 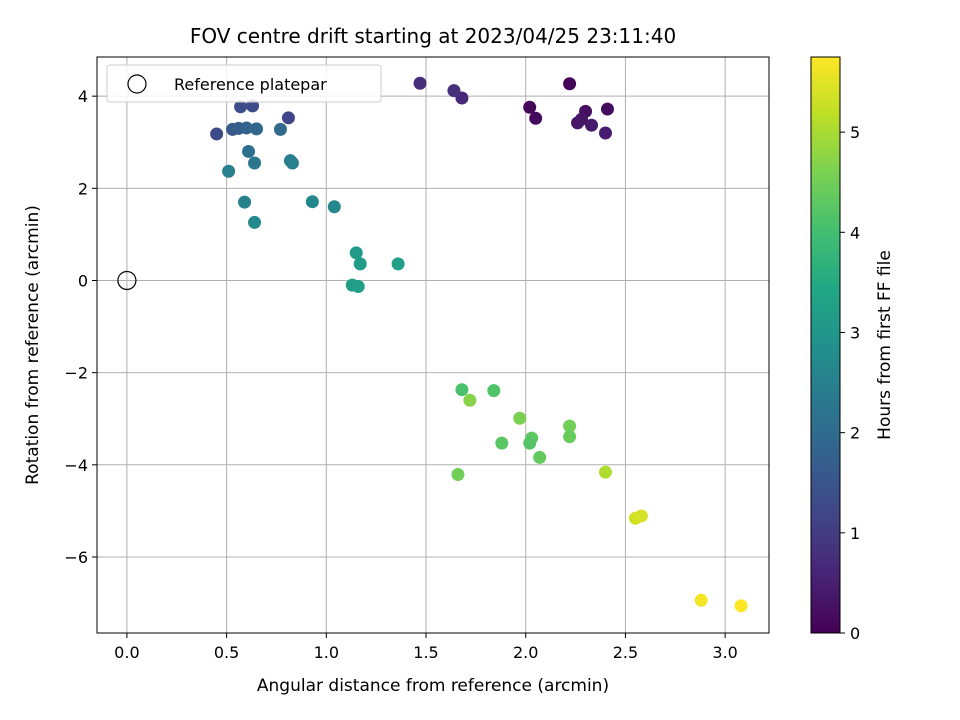 What do you see at coordinates (724, 652) in the screenshot?
I see `x-tick-label: 3.0` at bounding box center [724, 652].